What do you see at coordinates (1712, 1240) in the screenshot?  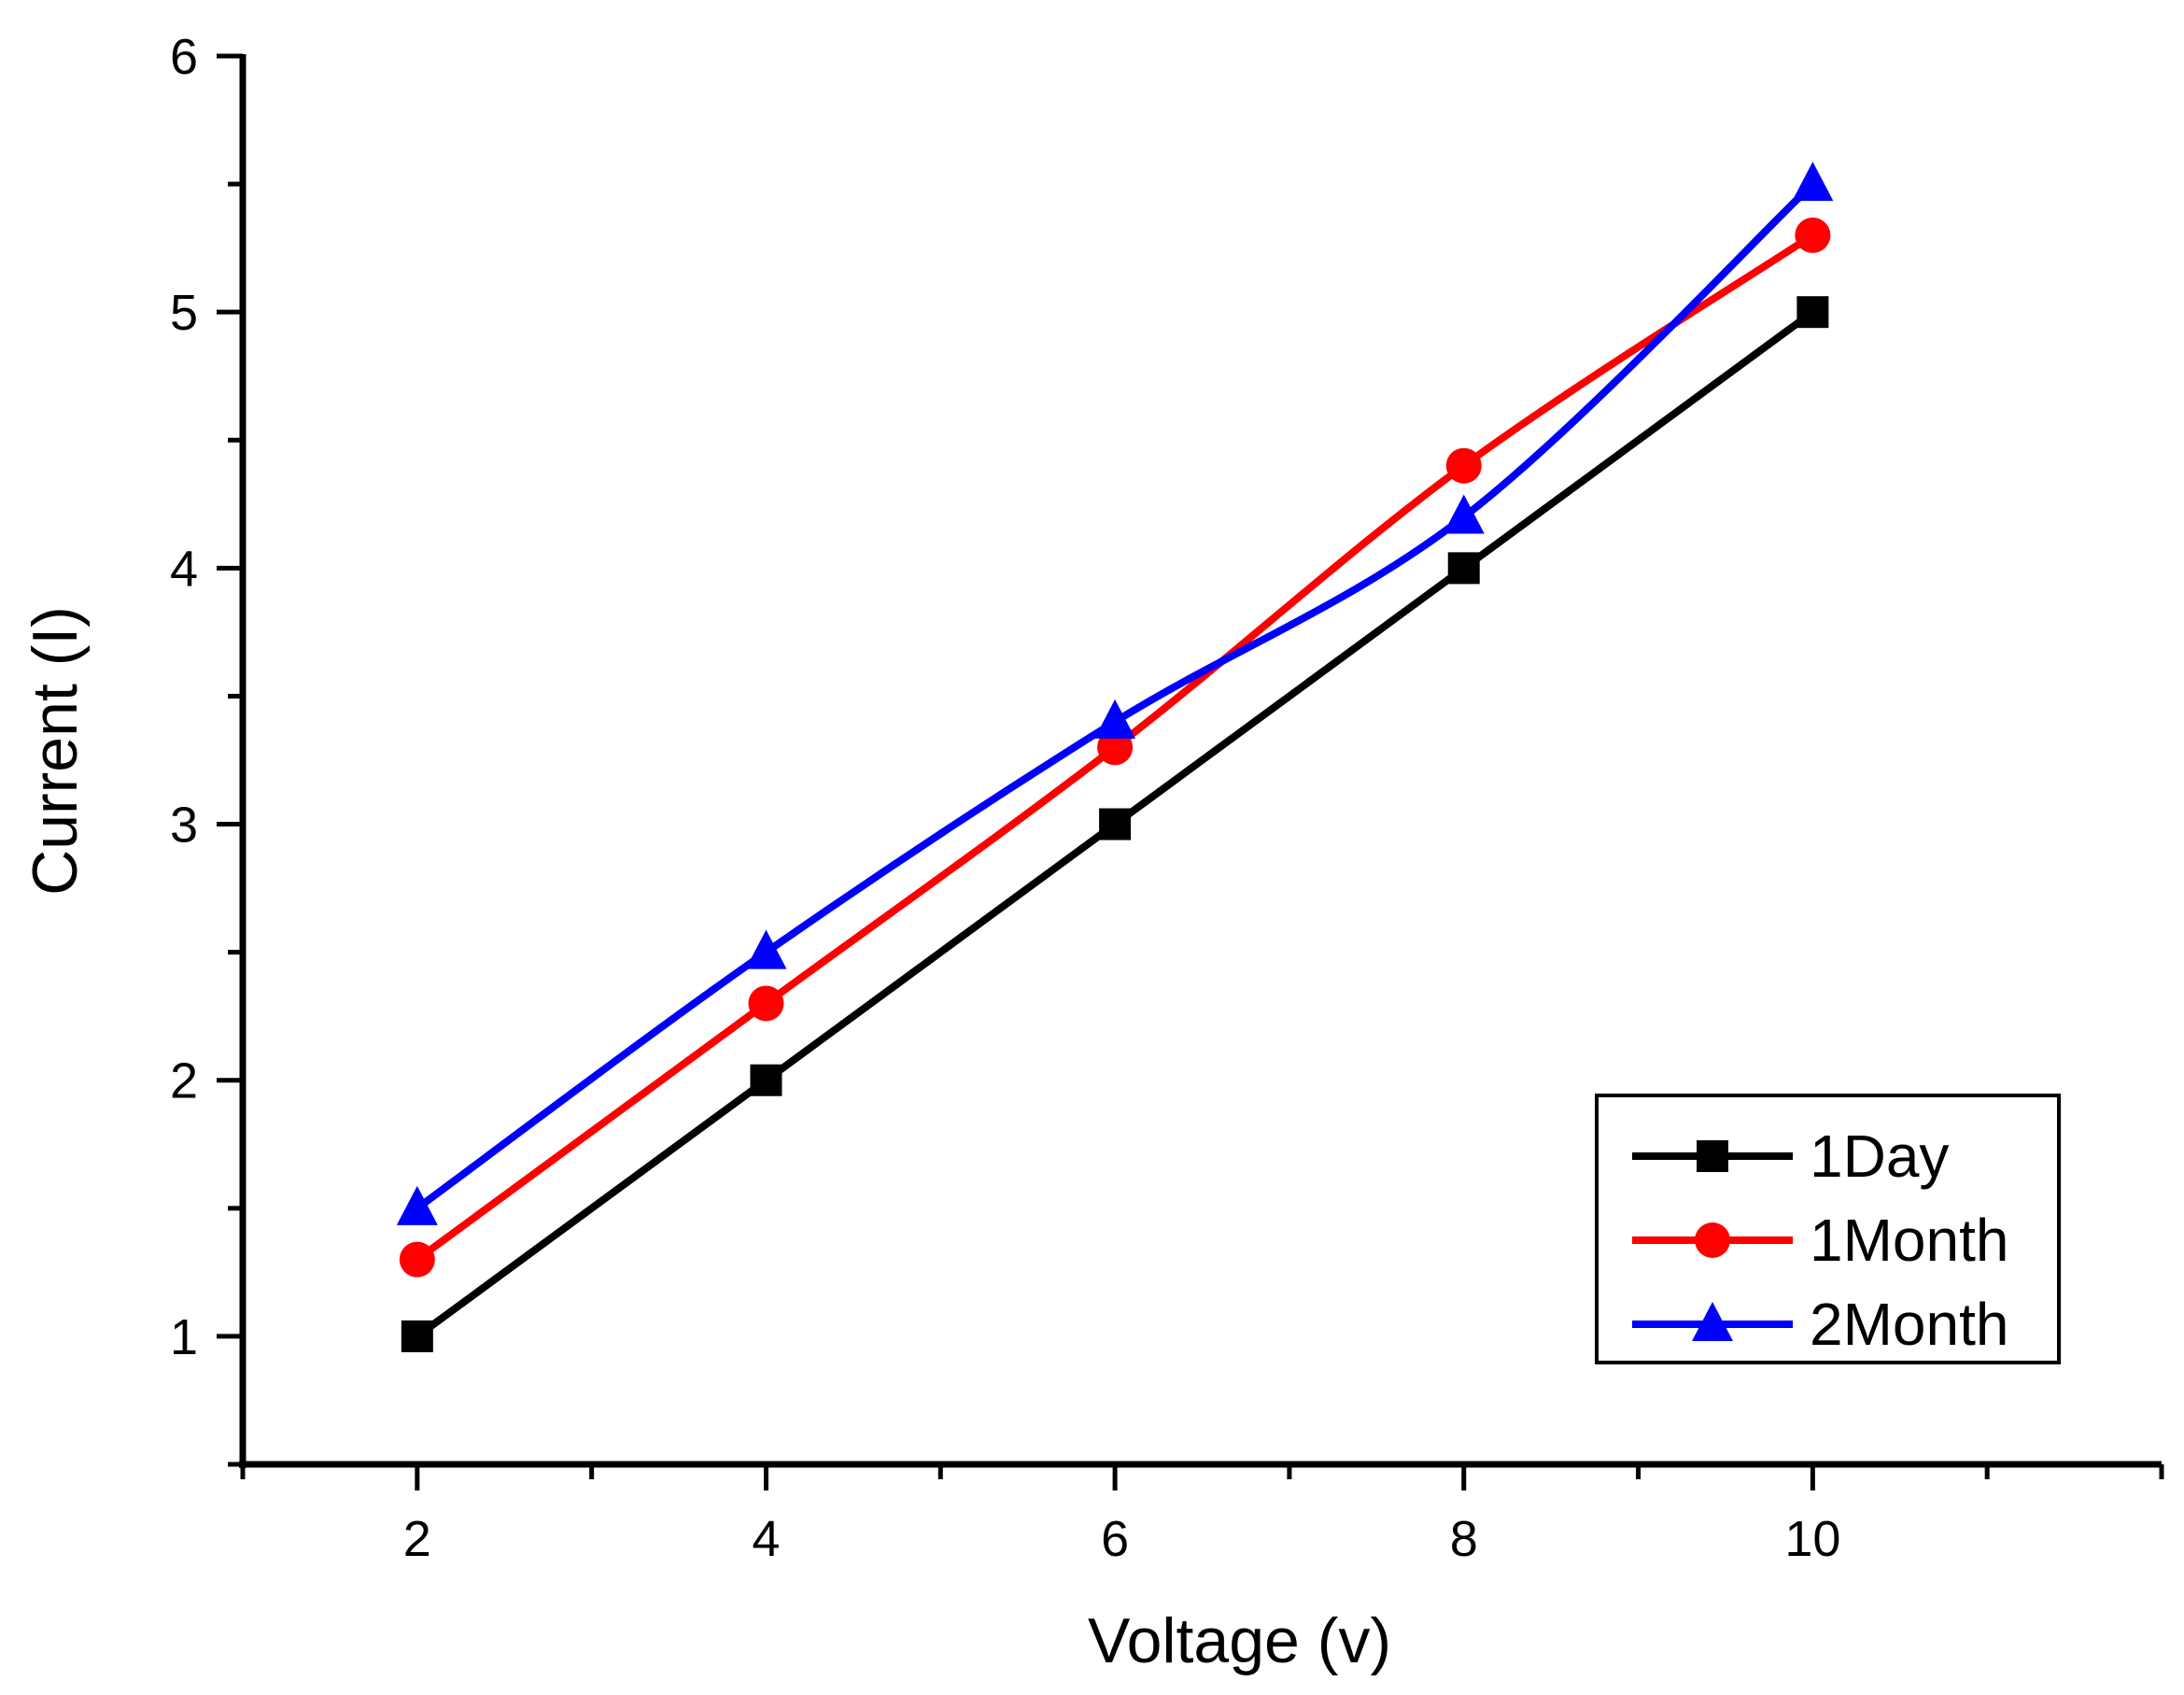 I see `legend-marker-1month` at bounding box center [1712, 1240].